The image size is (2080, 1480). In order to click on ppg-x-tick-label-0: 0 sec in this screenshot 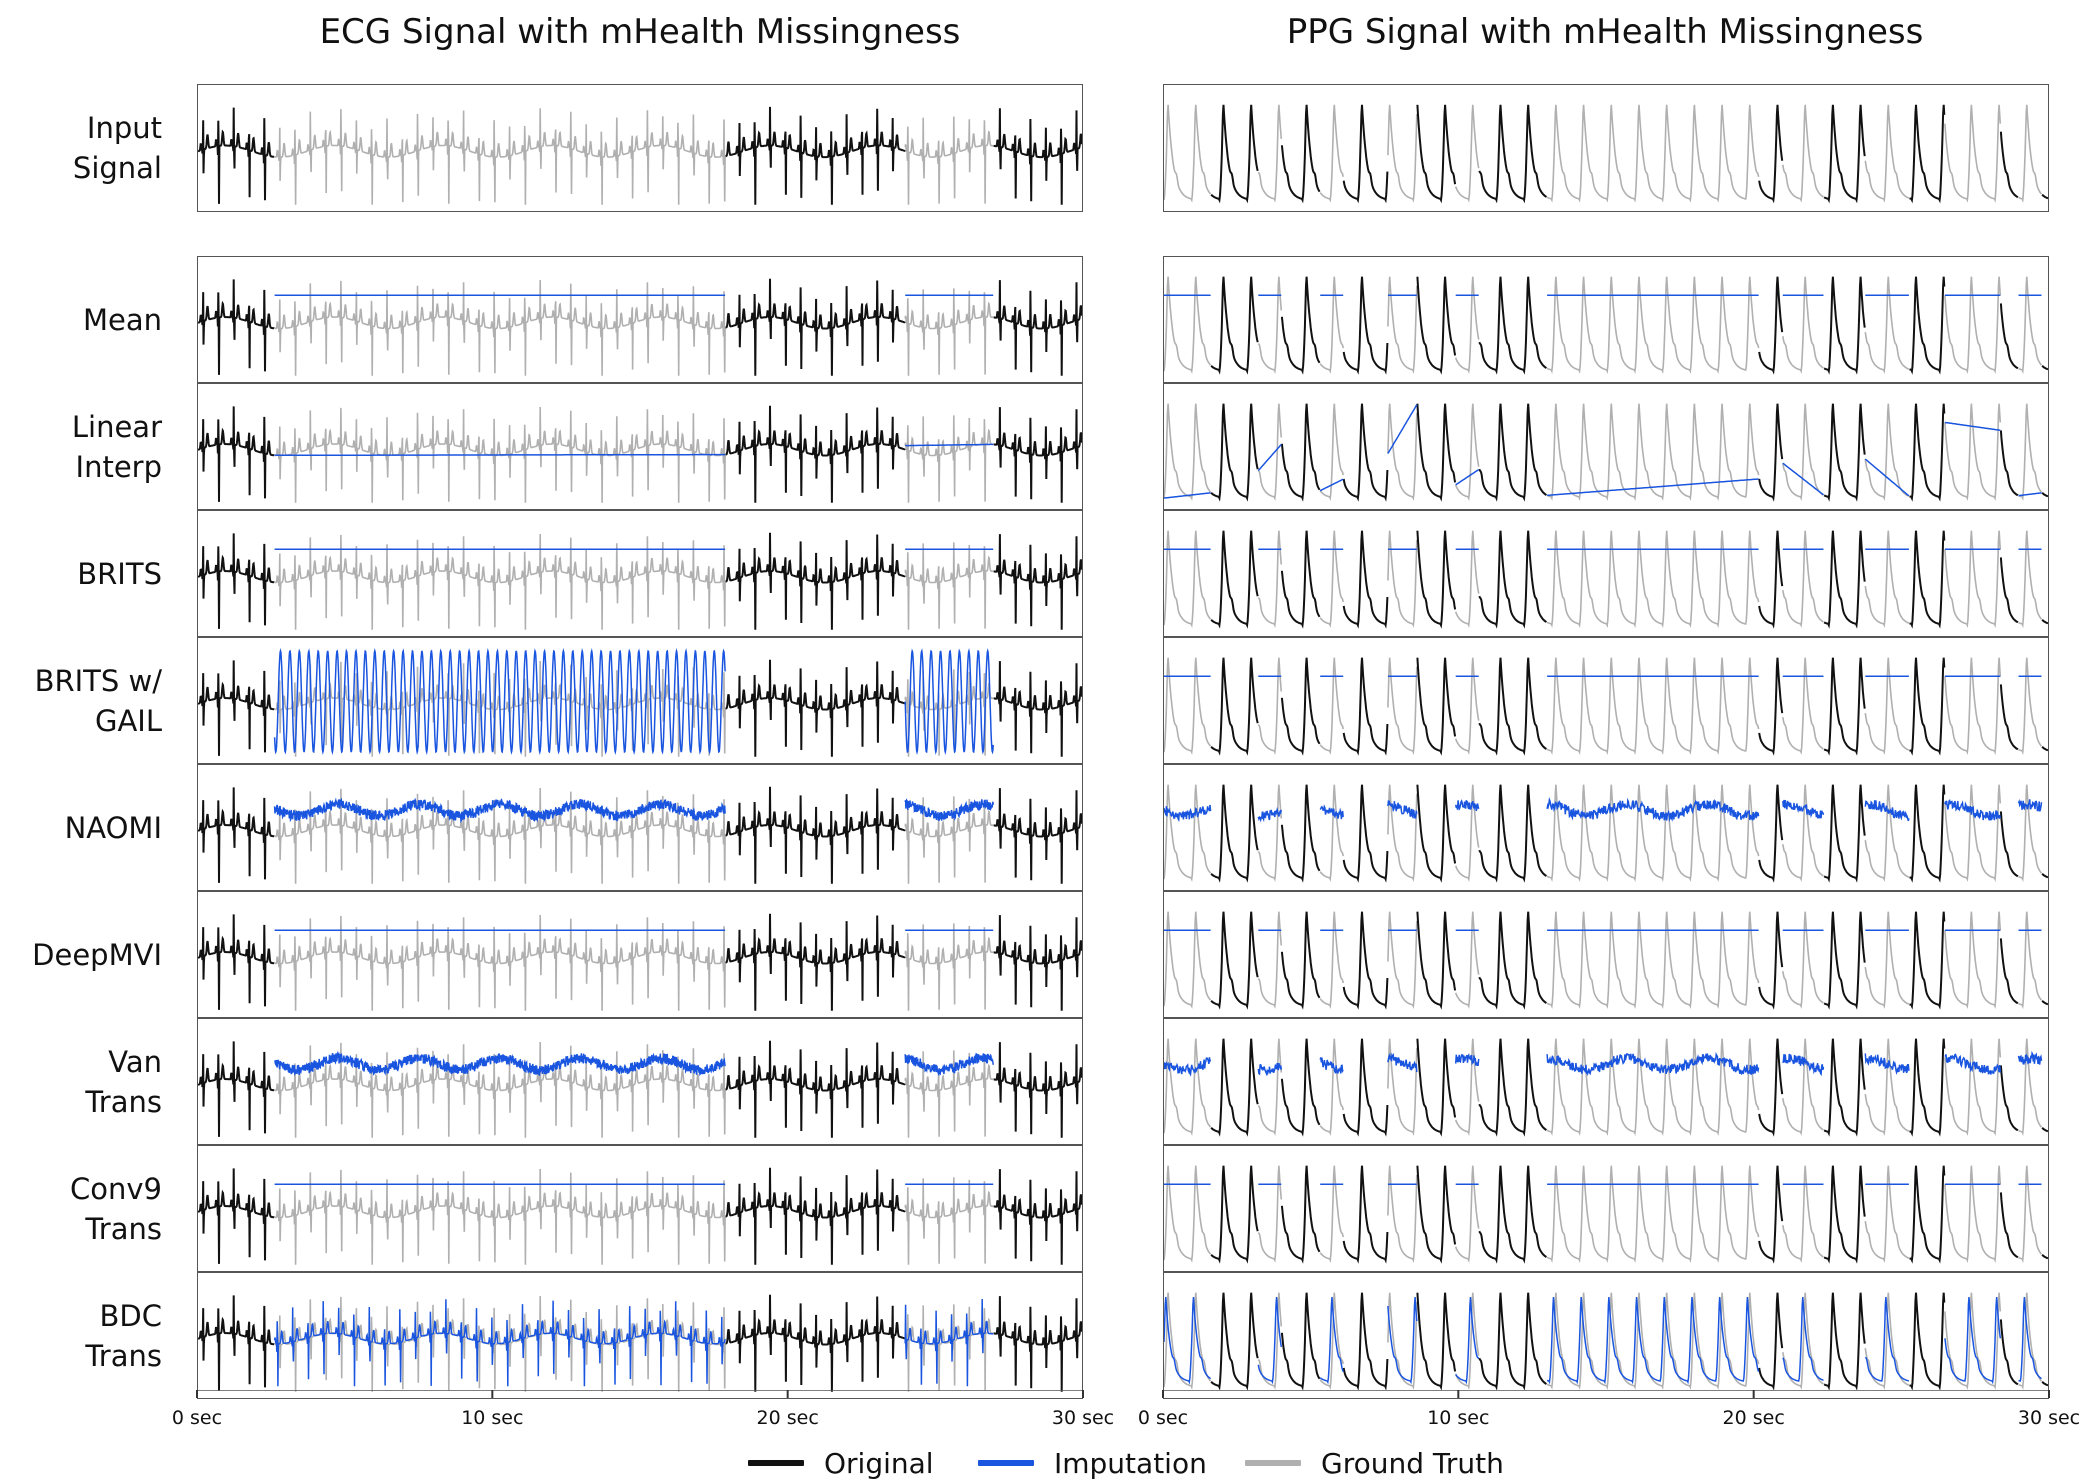, I will do `click(1163, 1418)`.